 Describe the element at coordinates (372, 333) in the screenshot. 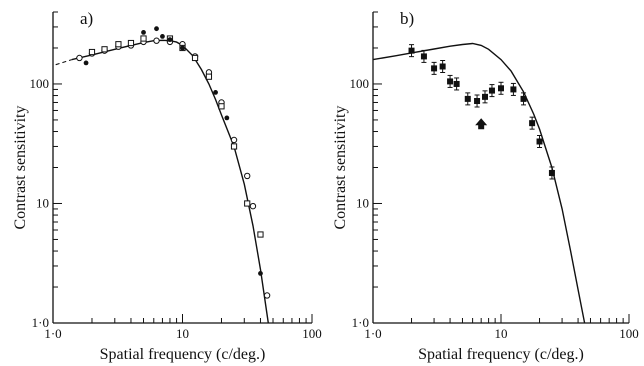

I see `chart-b-x-tick-label: 1·0` at that location.